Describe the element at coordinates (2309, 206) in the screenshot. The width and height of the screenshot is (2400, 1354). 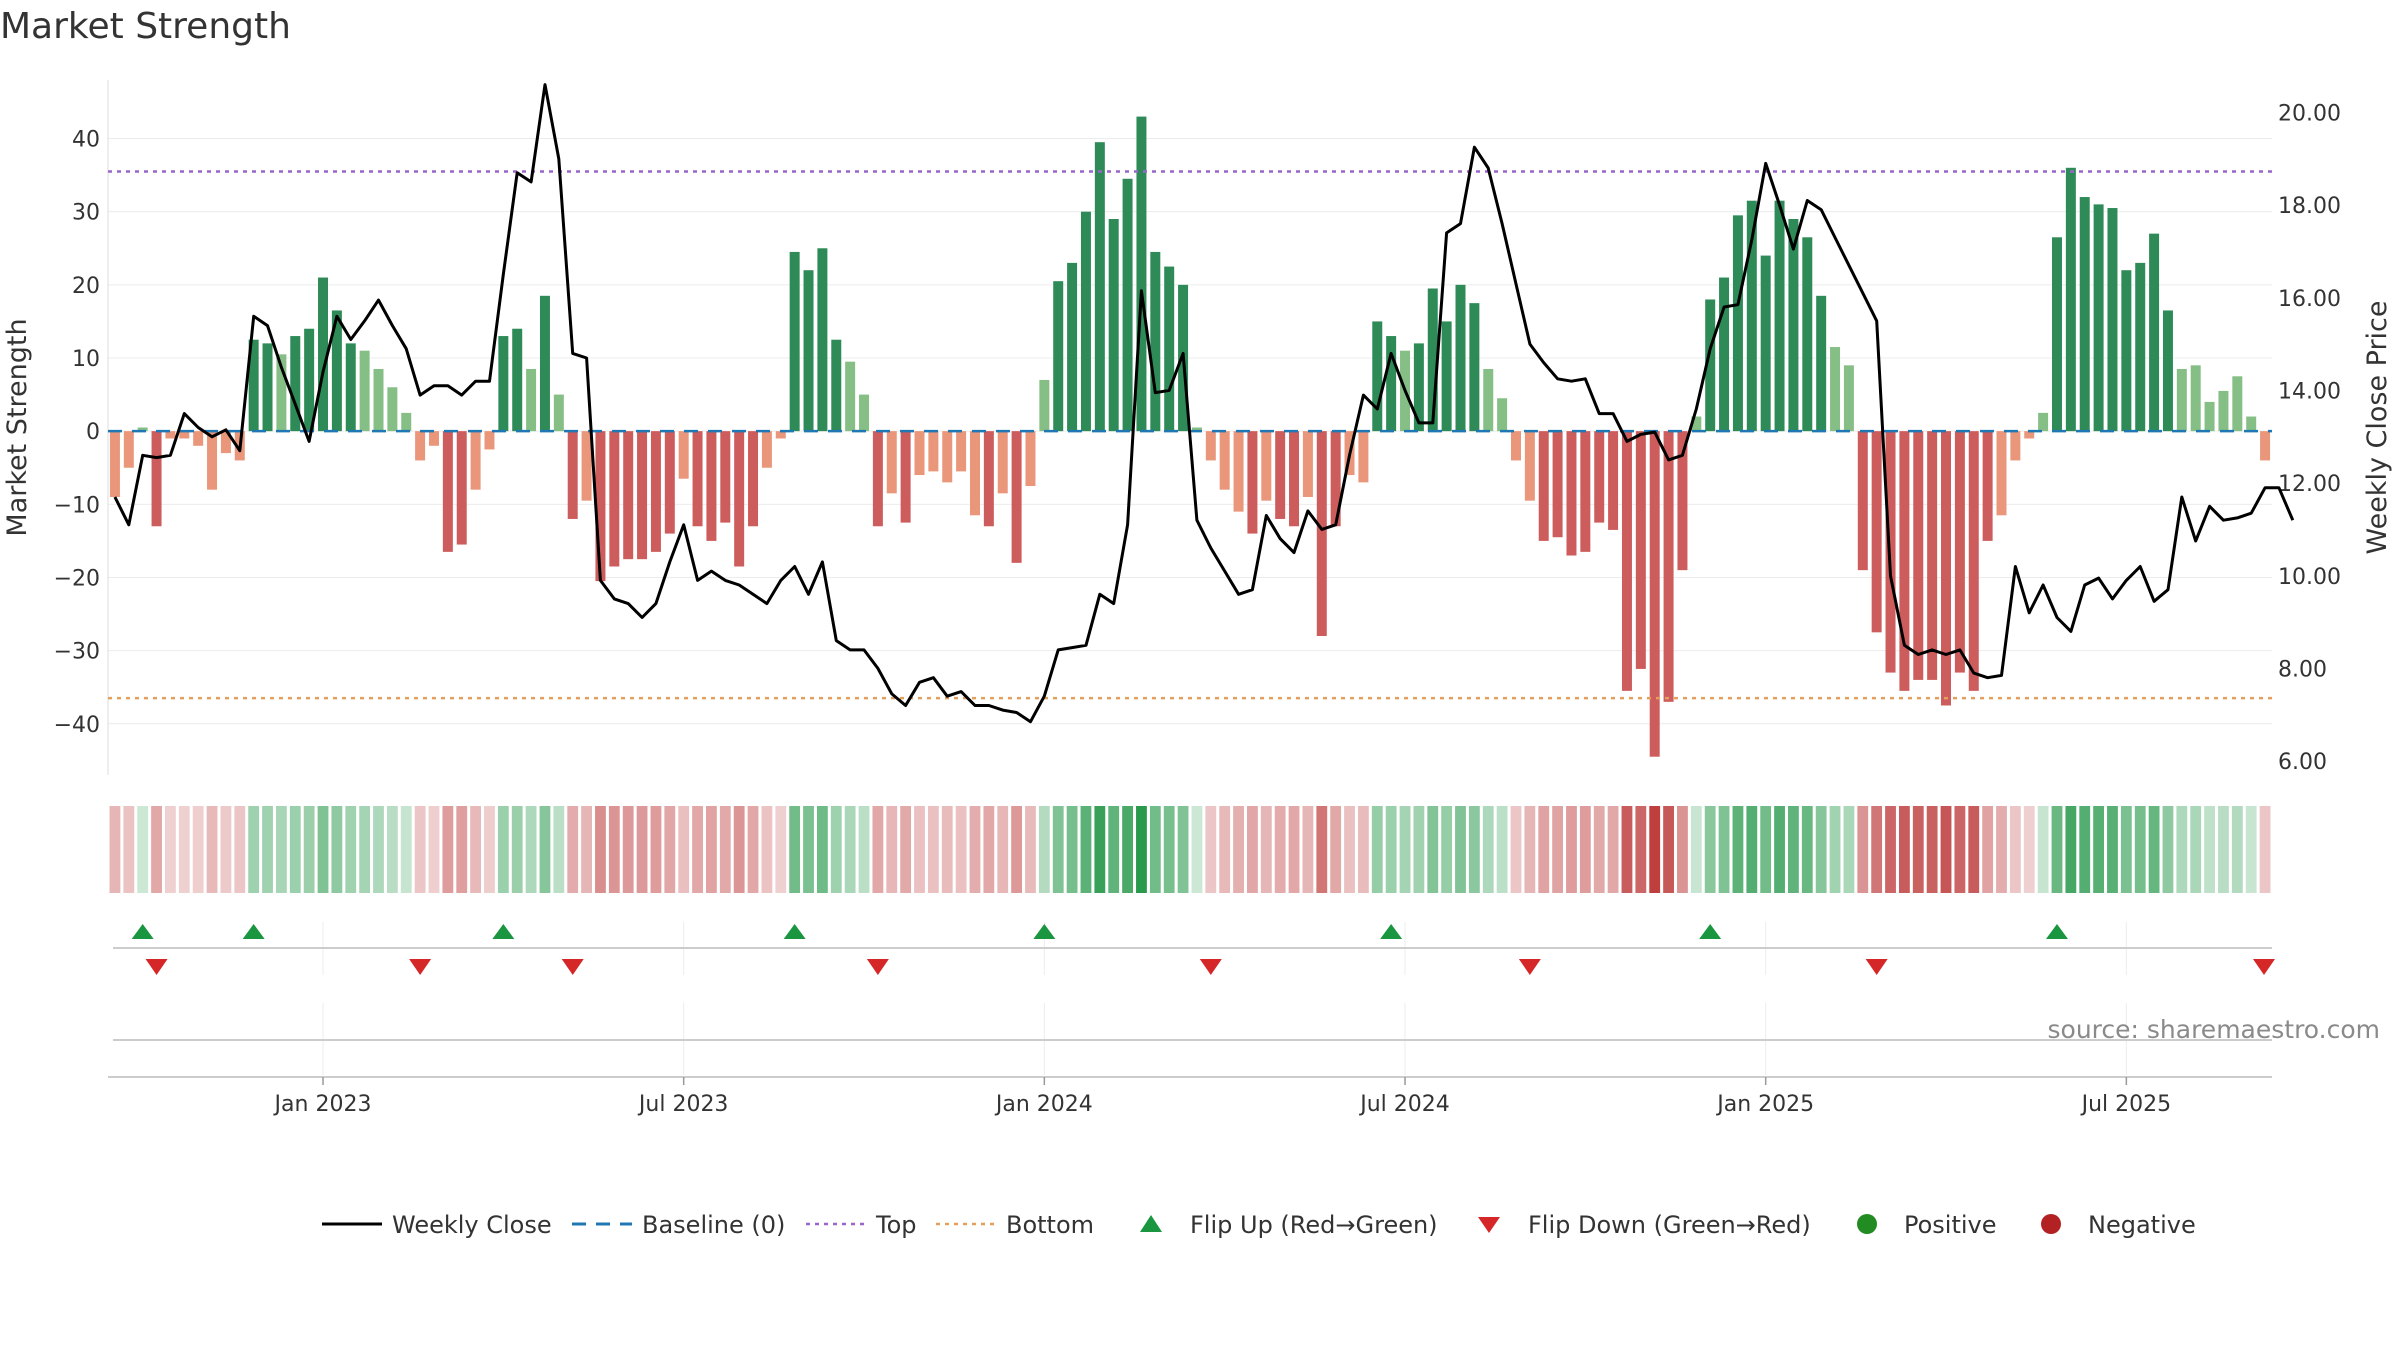
I see `right-tick-label: 18.00` at that location.